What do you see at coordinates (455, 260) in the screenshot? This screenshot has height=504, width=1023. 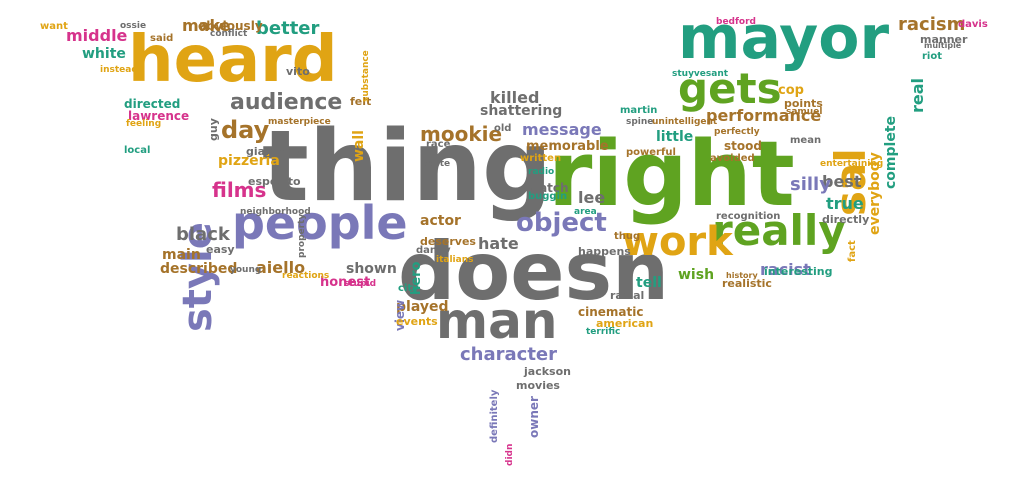 I see `word-italians: italians` at bounding box center [455, 260].